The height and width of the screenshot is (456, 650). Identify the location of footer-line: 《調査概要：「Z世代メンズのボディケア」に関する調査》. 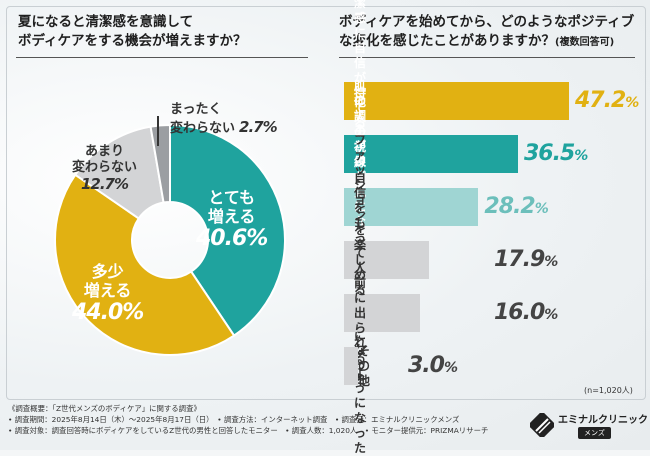
(104, 408).